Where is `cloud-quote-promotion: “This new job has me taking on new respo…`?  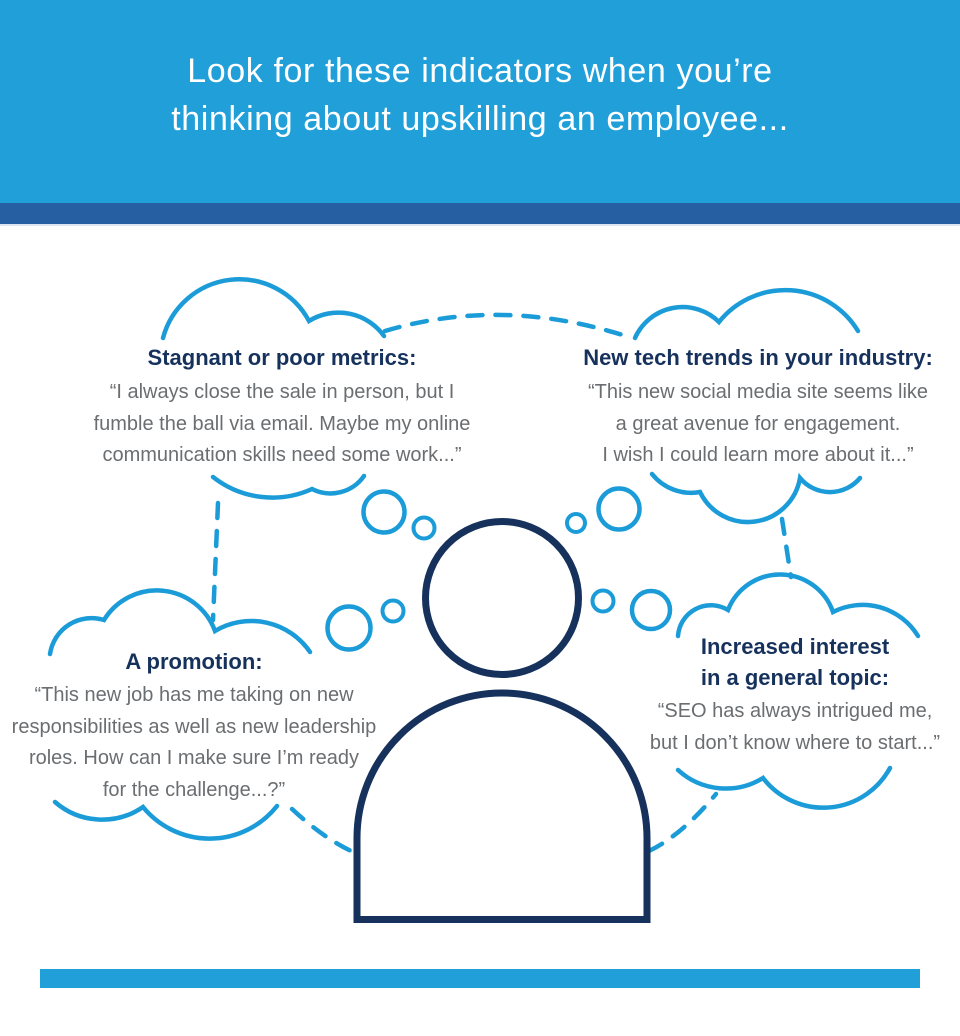
cloud-quote-promotion: “This new job has me taking on new respo… is located at coordinates (194, 743).